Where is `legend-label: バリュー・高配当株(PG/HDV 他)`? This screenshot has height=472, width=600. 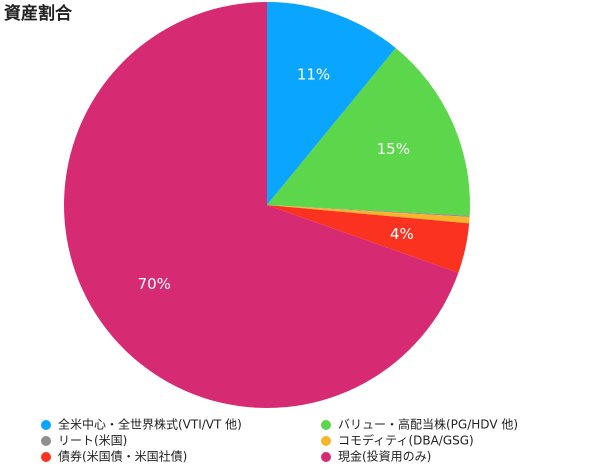 legend-label: バリュー・高配当株(PG/HDV 他) is located at coordinates (428, 424).